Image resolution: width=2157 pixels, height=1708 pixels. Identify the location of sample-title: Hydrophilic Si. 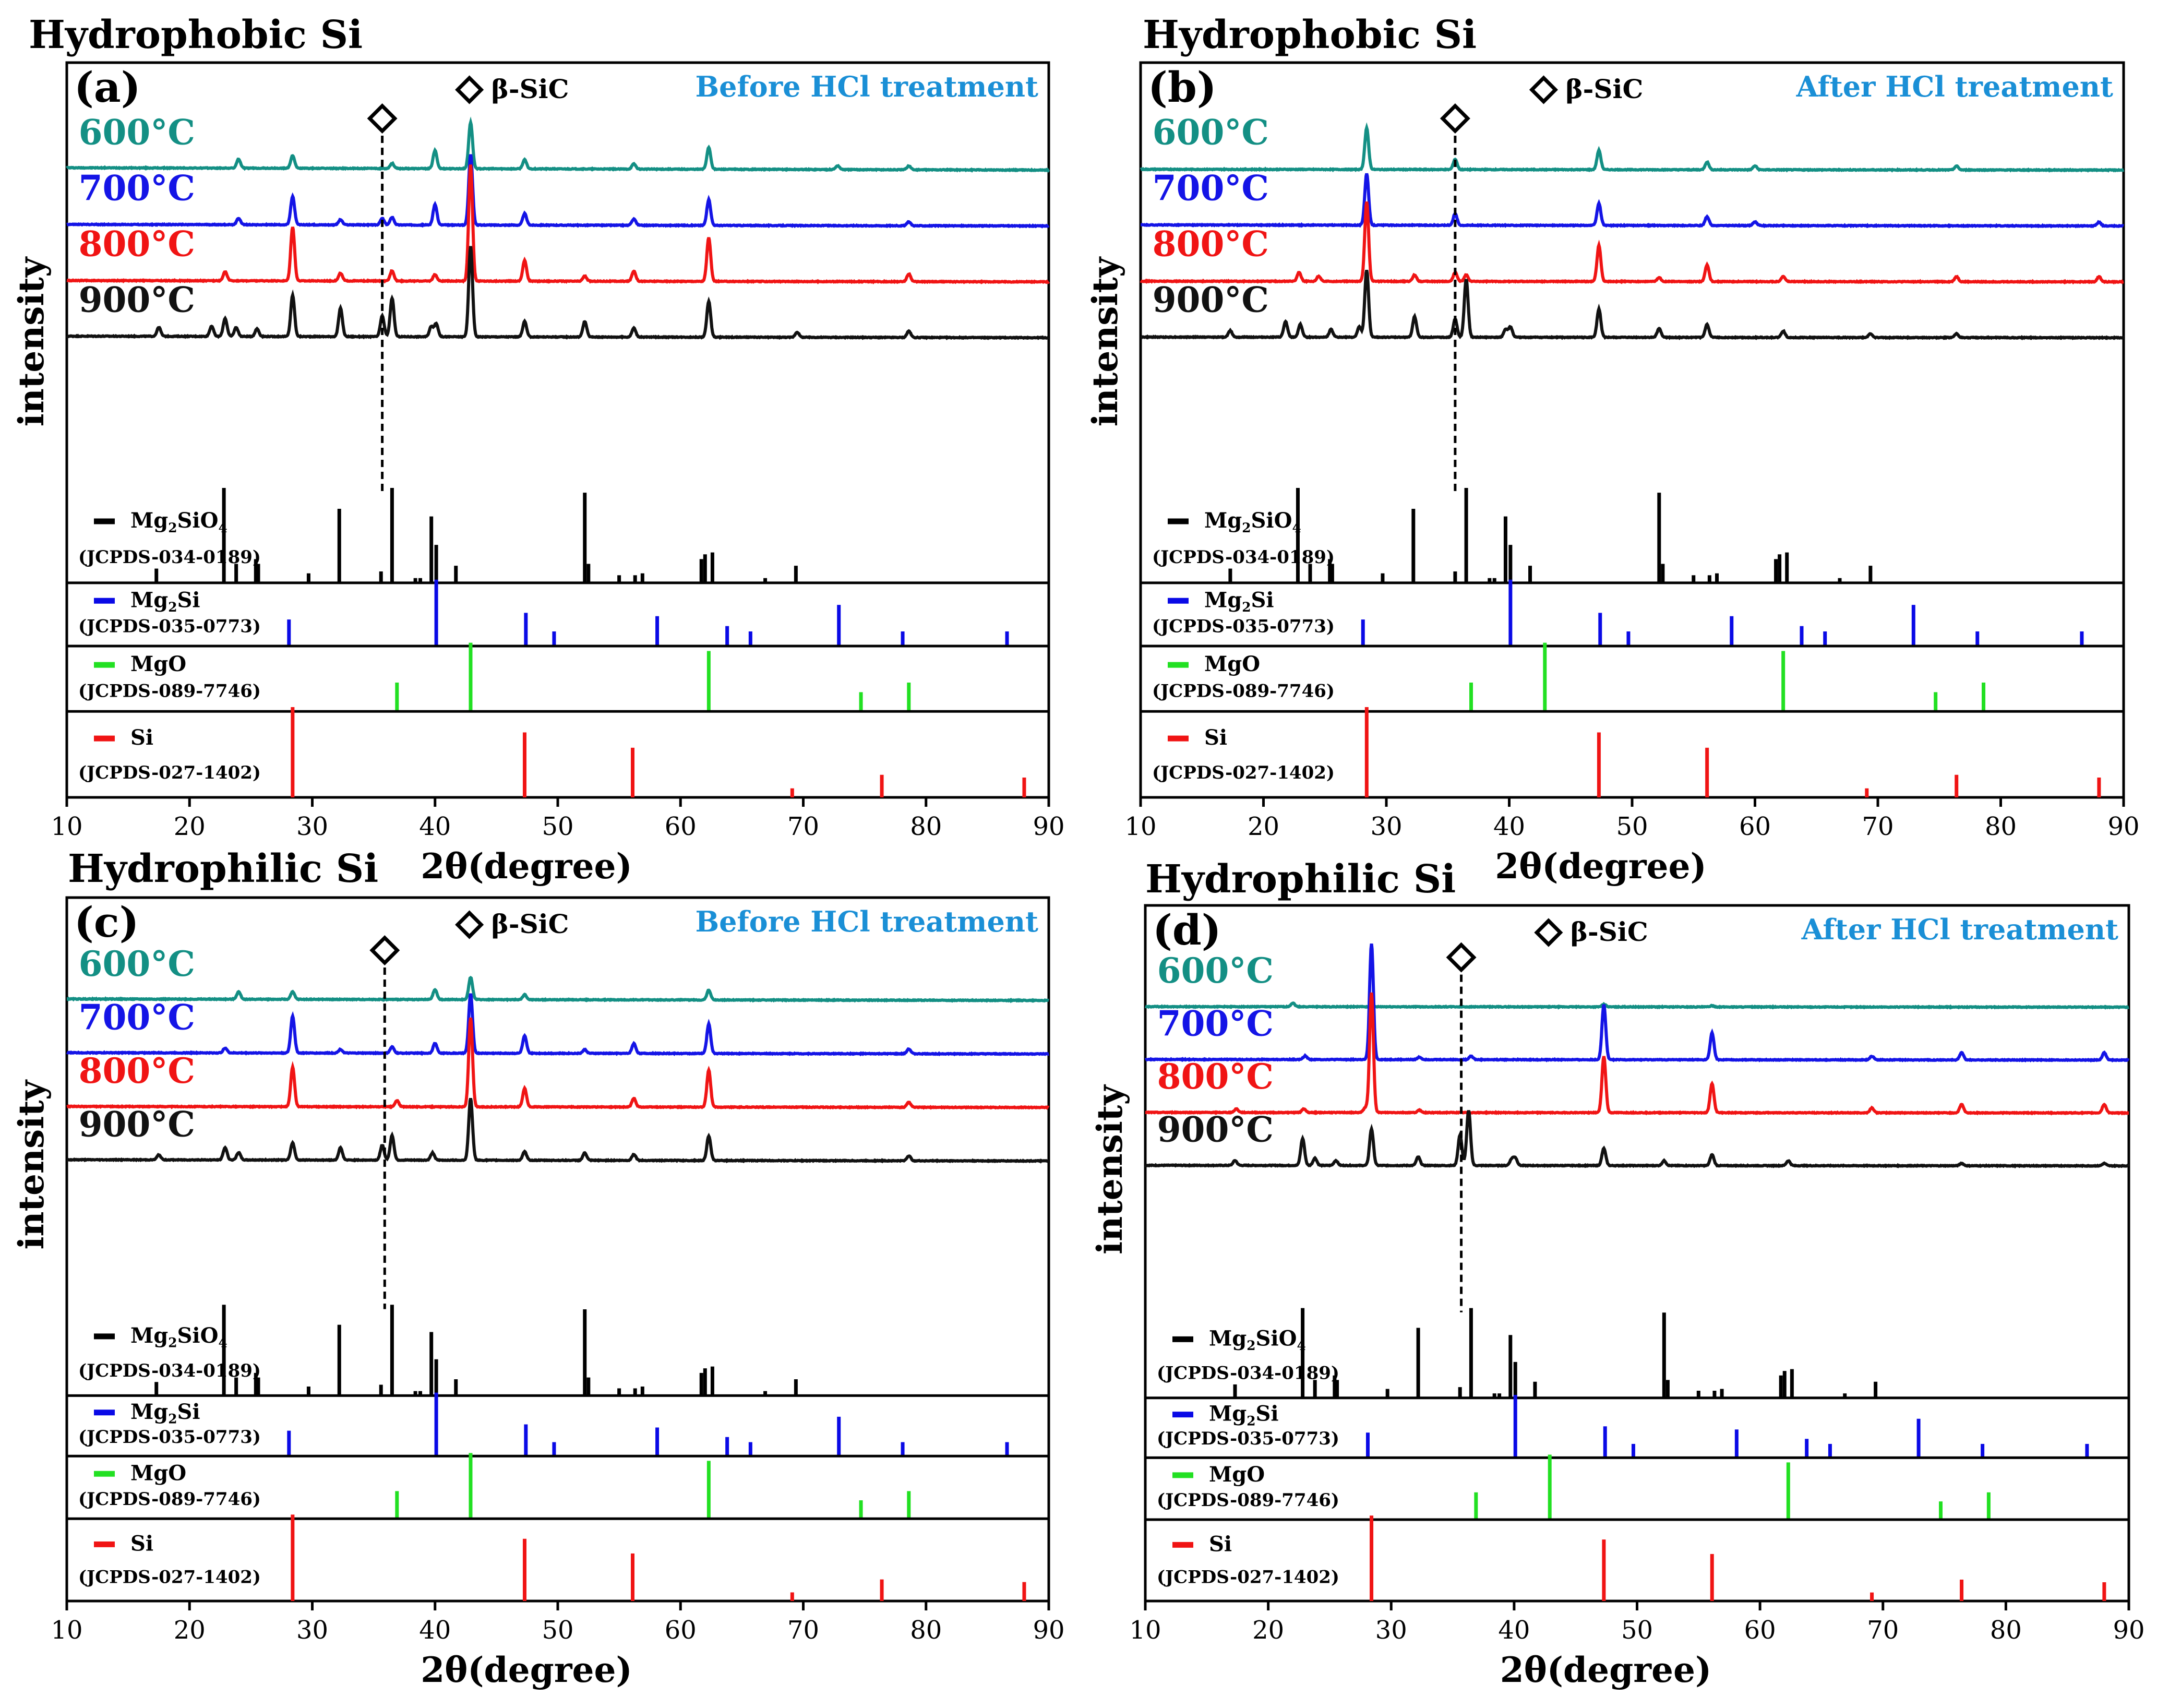
(223, 868).